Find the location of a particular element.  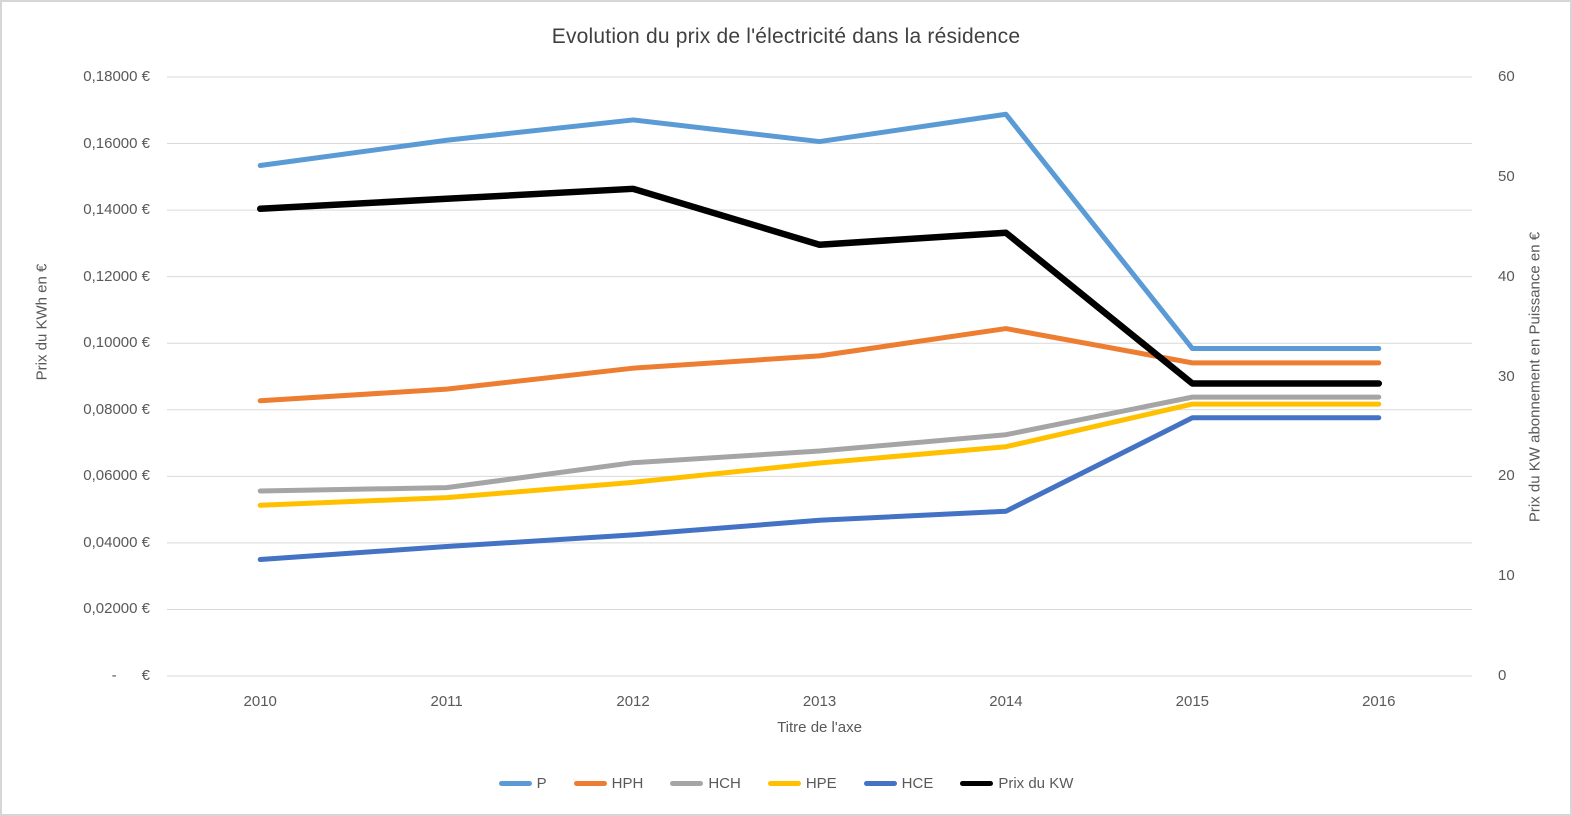

x-tick-label: 2015 is located at coordinates (1192, 701).